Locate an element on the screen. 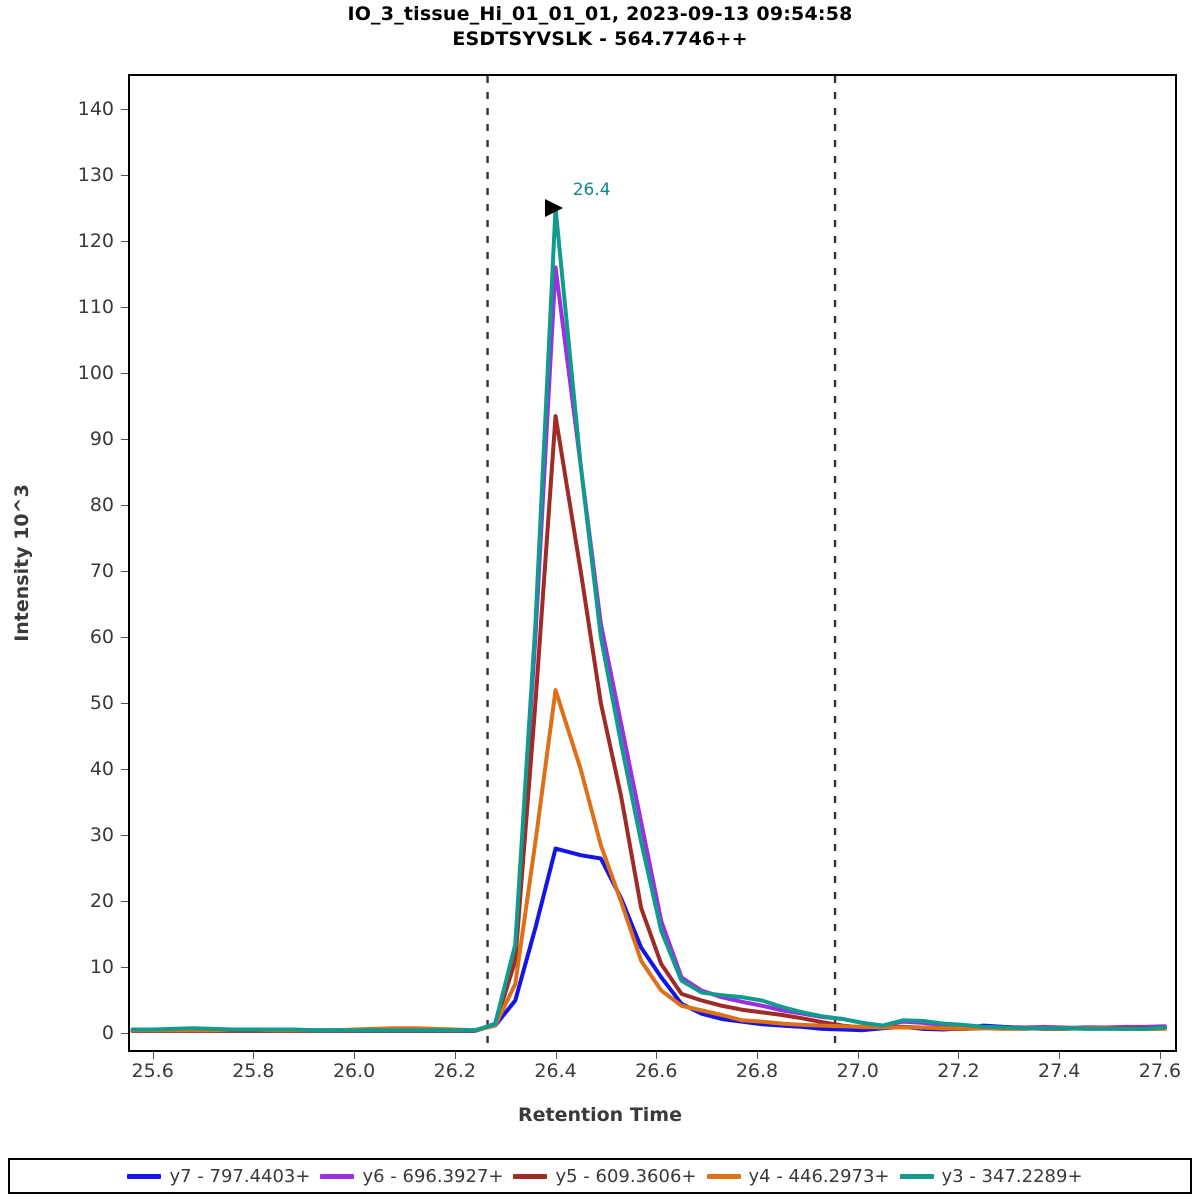  y-tick-label: 130 is located at coordinates (95, 175).